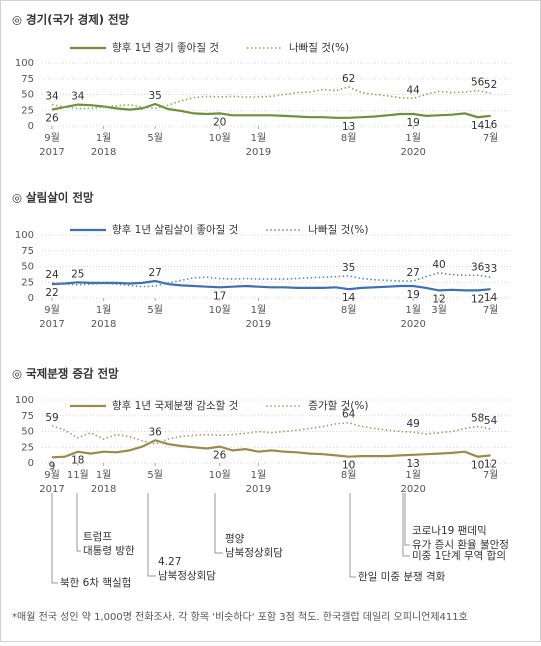  I want to click on value-label: 17, so click(219, 296).